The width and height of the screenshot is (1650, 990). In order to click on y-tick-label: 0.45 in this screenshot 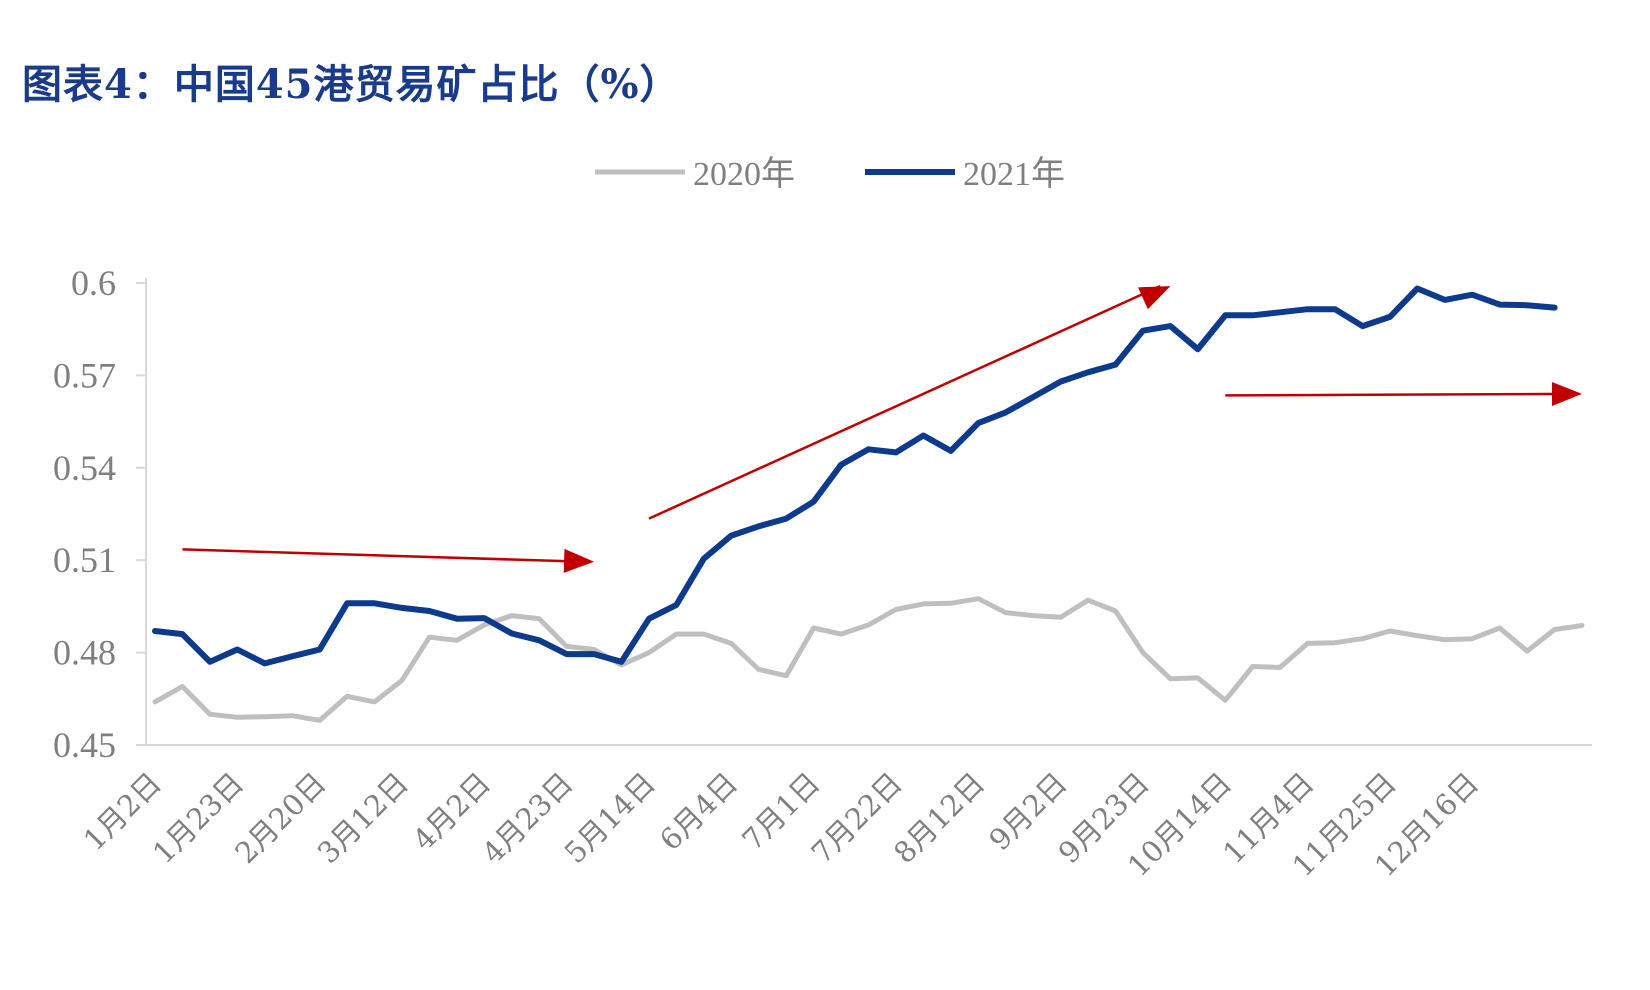, I will do `click(84, 745)`.